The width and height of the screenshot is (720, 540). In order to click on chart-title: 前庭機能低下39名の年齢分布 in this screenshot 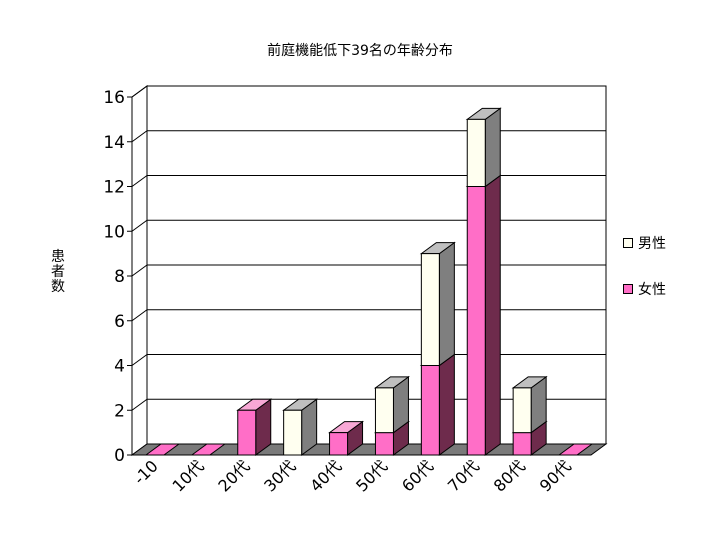, I will do `click(360, 51)`.